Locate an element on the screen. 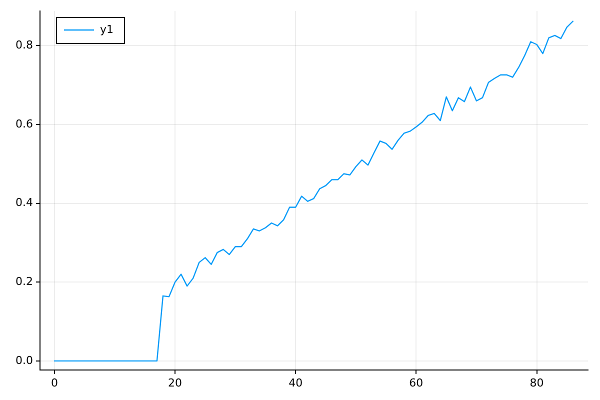  y-tick-label: 0.4 is located at coordinates (24, 203).